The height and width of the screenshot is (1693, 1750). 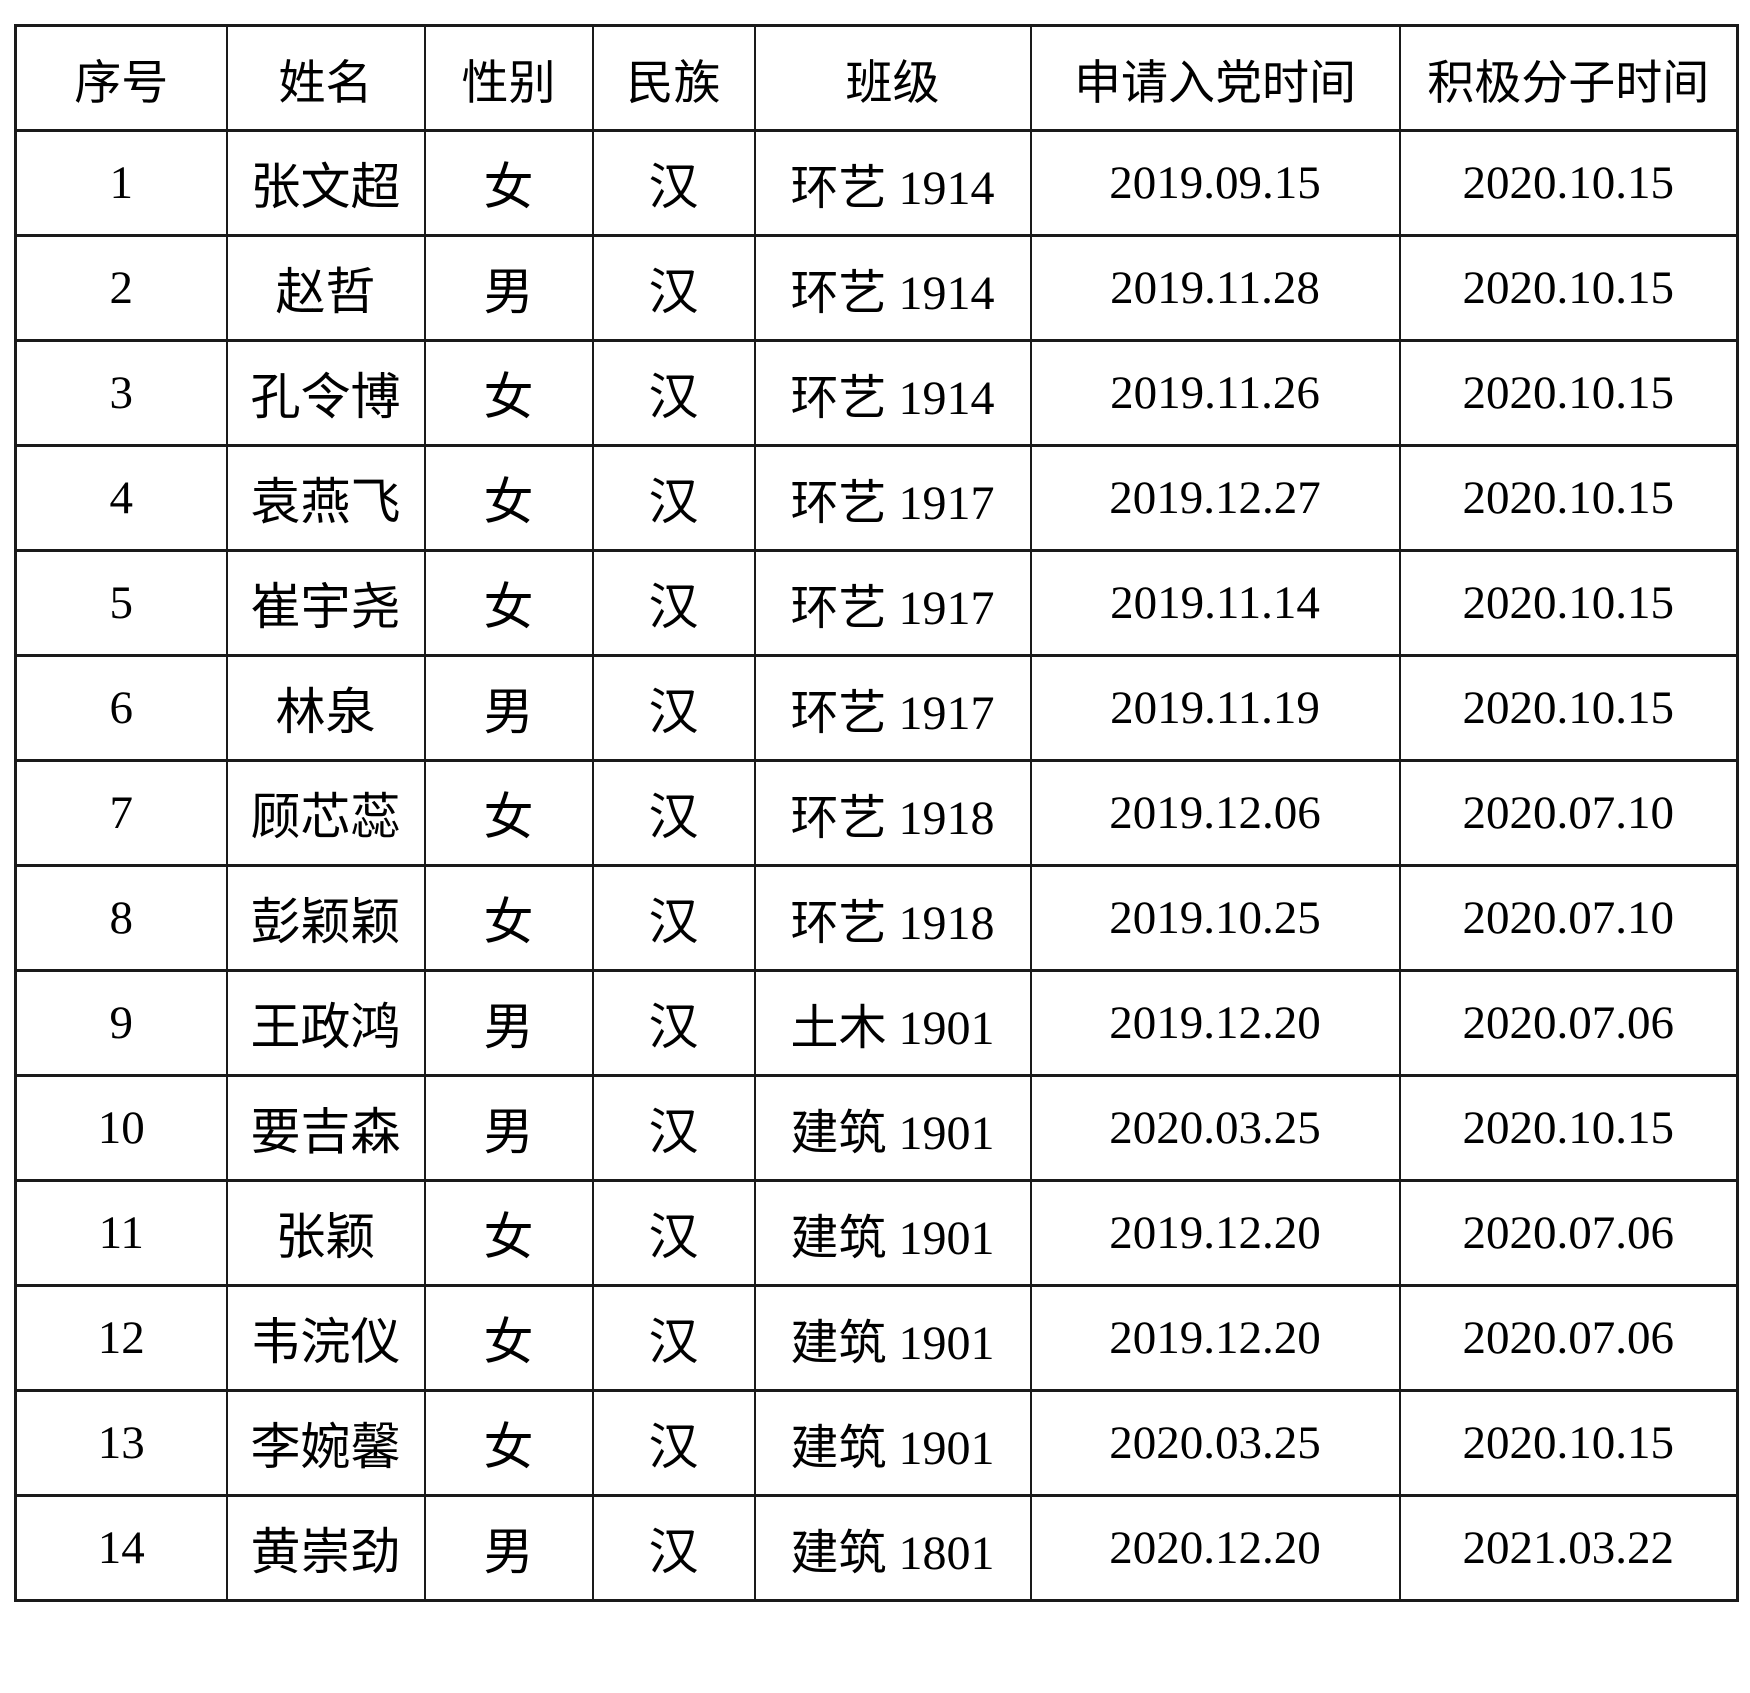 I want to click on cell-name: 赵哲, so click(x=325, y=288).